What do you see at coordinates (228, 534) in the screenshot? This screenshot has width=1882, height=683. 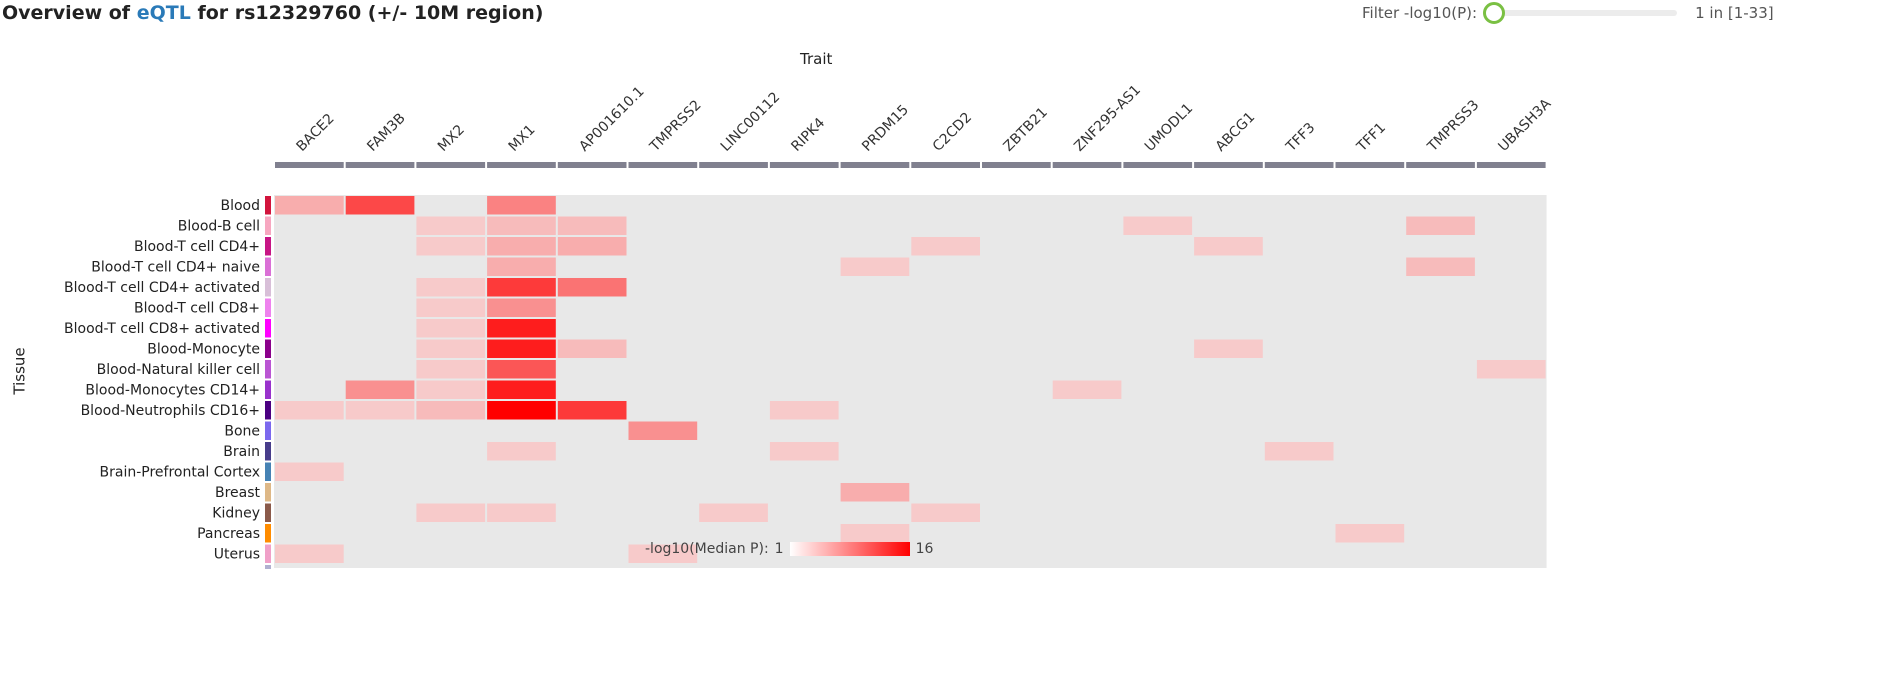 I see `row-label: Pancreas` at bounding box center [228, 534].